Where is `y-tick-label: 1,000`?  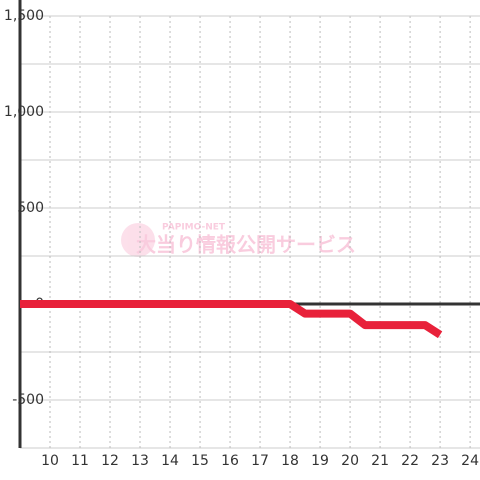 y-tick-label: 1,000 is located at coordinates (24, 112).